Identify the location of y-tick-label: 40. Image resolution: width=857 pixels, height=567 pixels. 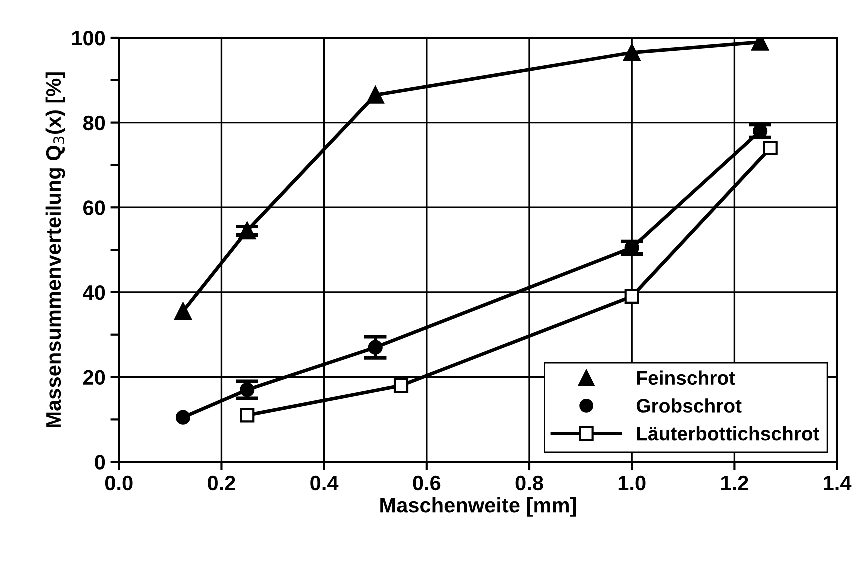
(94, 292).